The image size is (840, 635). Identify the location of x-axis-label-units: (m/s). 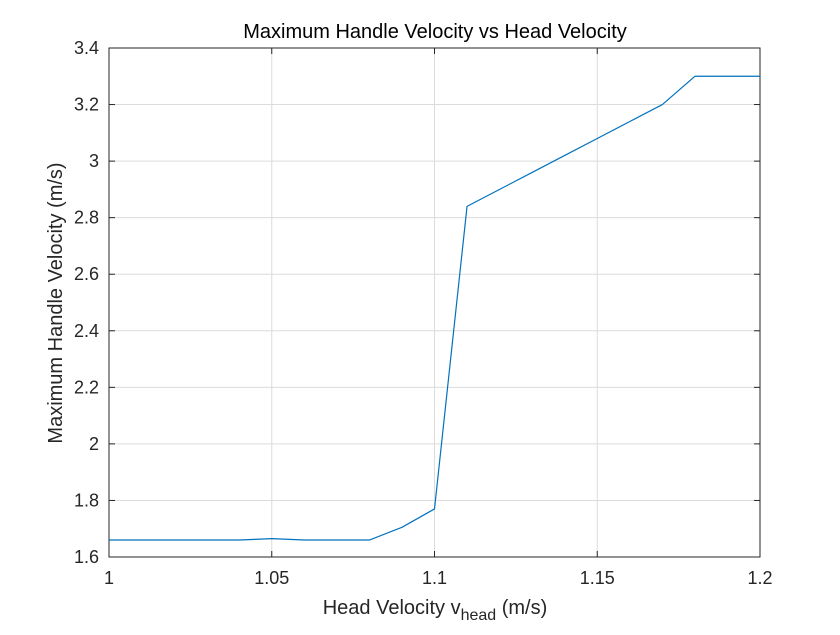
(521, 608).